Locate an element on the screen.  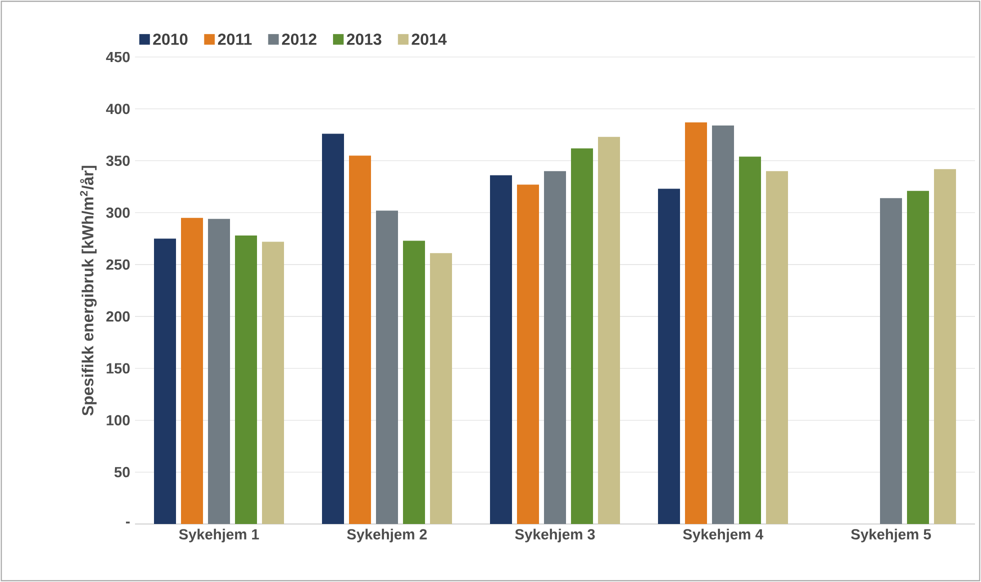
legend-label: 2011 is located at coordinates (235, 39).